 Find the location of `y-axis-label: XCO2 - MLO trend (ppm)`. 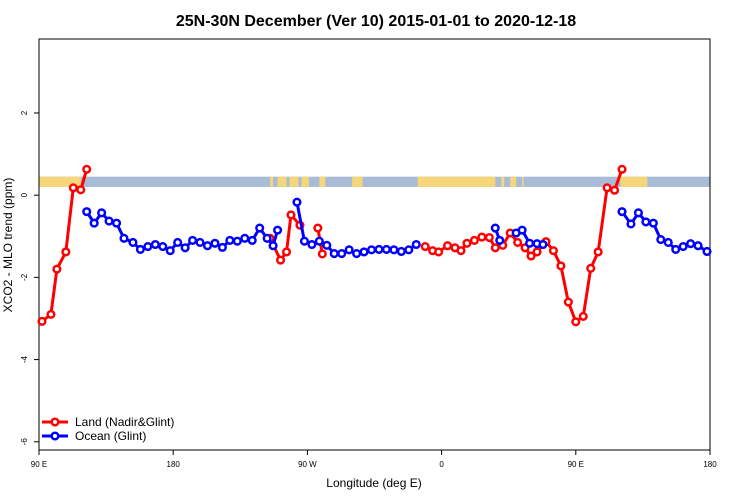

y-axis-label: XCO2 - MLO trend (ppm) is located at coordinates (8, 245).